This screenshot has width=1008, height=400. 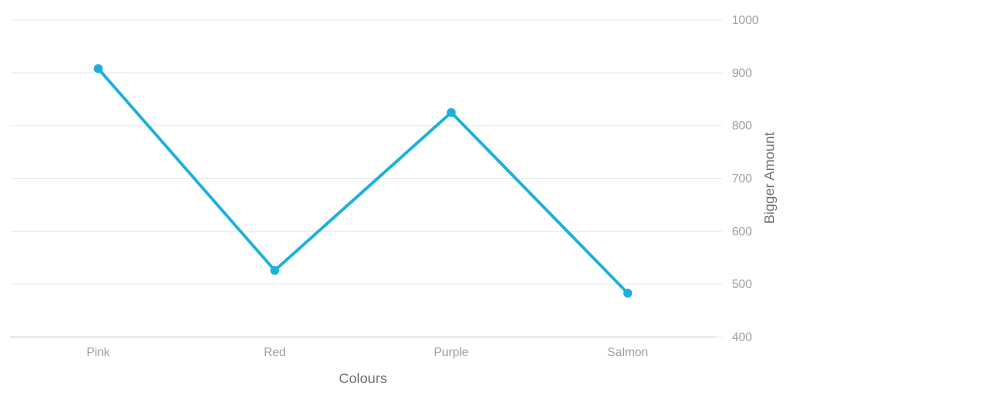 What do you see at coordinates (742, 179) in the screenshot?
I see `y-tick-label: 700` at bounding box center [742, 179].